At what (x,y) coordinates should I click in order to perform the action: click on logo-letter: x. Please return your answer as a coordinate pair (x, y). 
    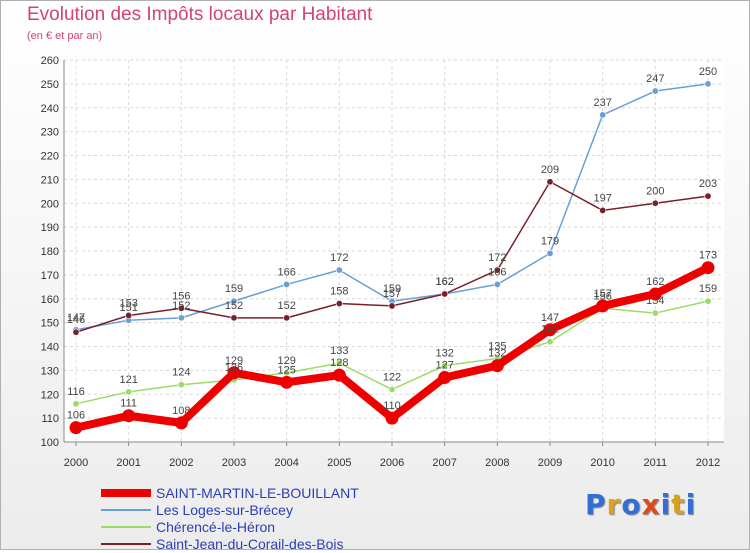
    Looking at the image, I should click on (651, 504).